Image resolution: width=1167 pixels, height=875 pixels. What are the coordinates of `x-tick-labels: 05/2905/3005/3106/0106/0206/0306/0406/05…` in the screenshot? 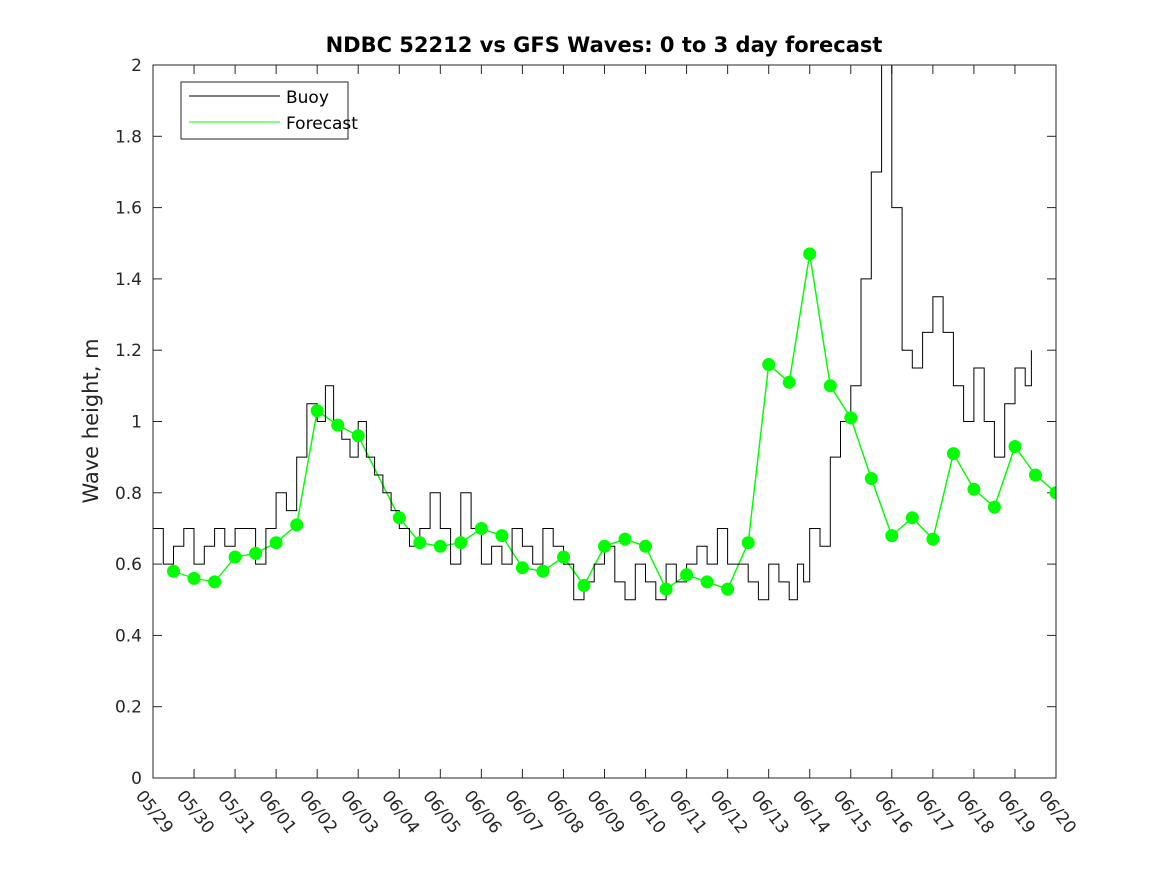 It's located at (605, 812).